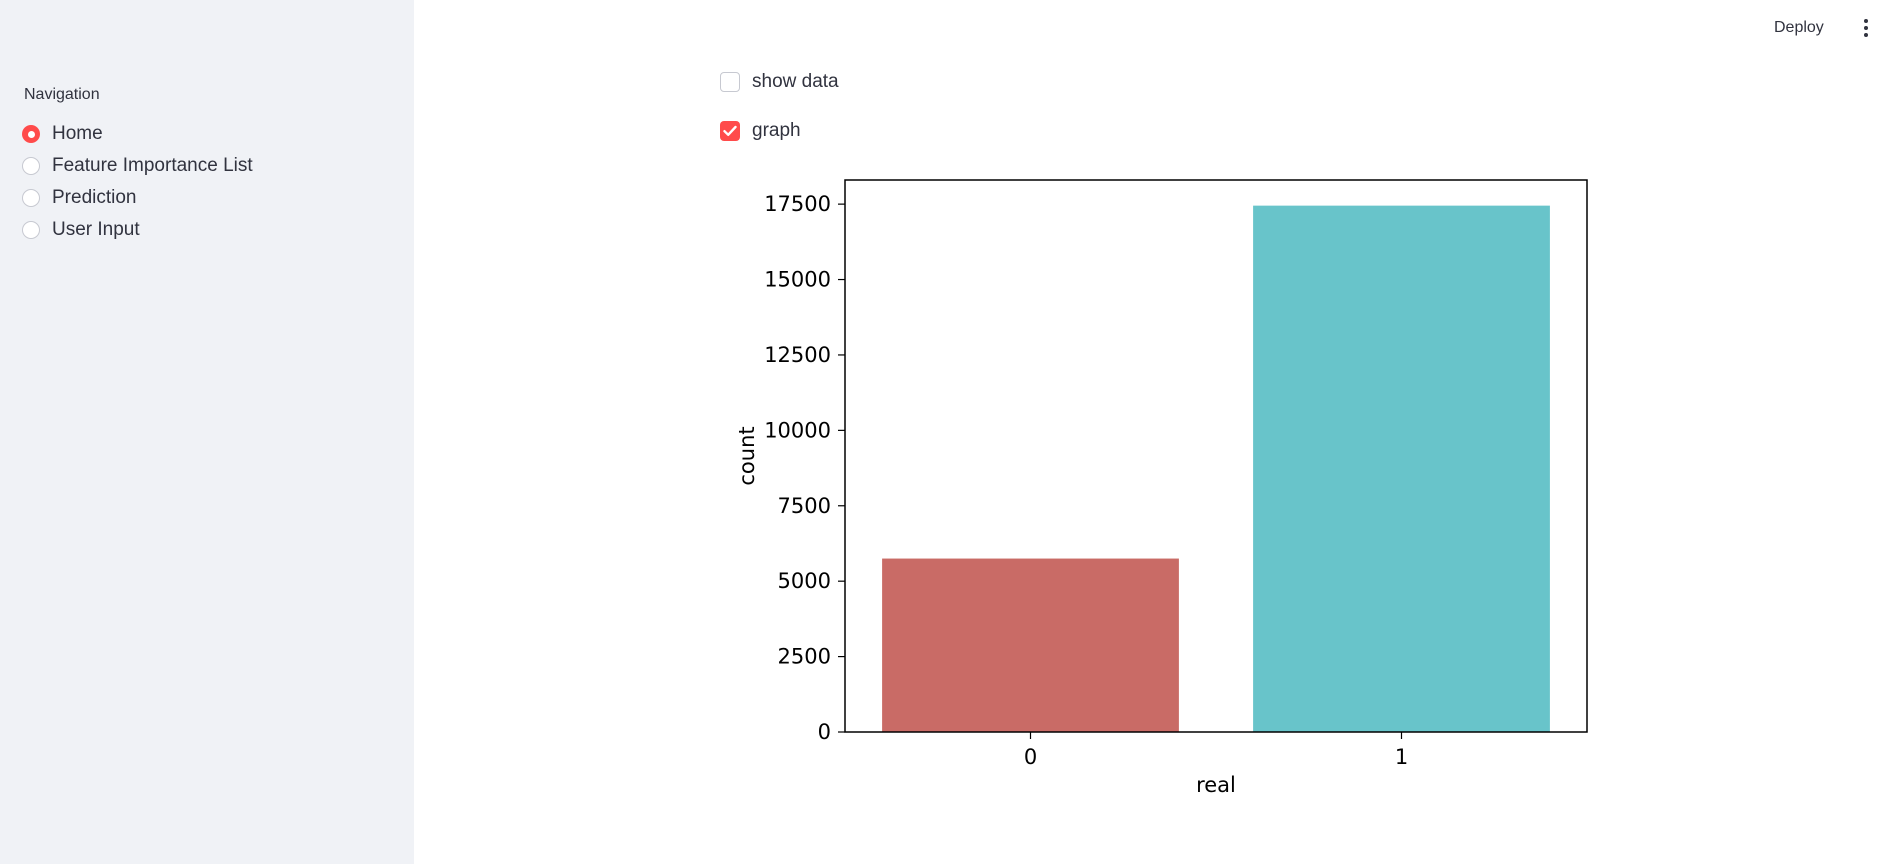 This screenshot has height=864, width=1900. What do you see at coordinates (96, 229) in the screenshot?
I see `nav-radio-label: User Input` at bounding box center [96, 229].